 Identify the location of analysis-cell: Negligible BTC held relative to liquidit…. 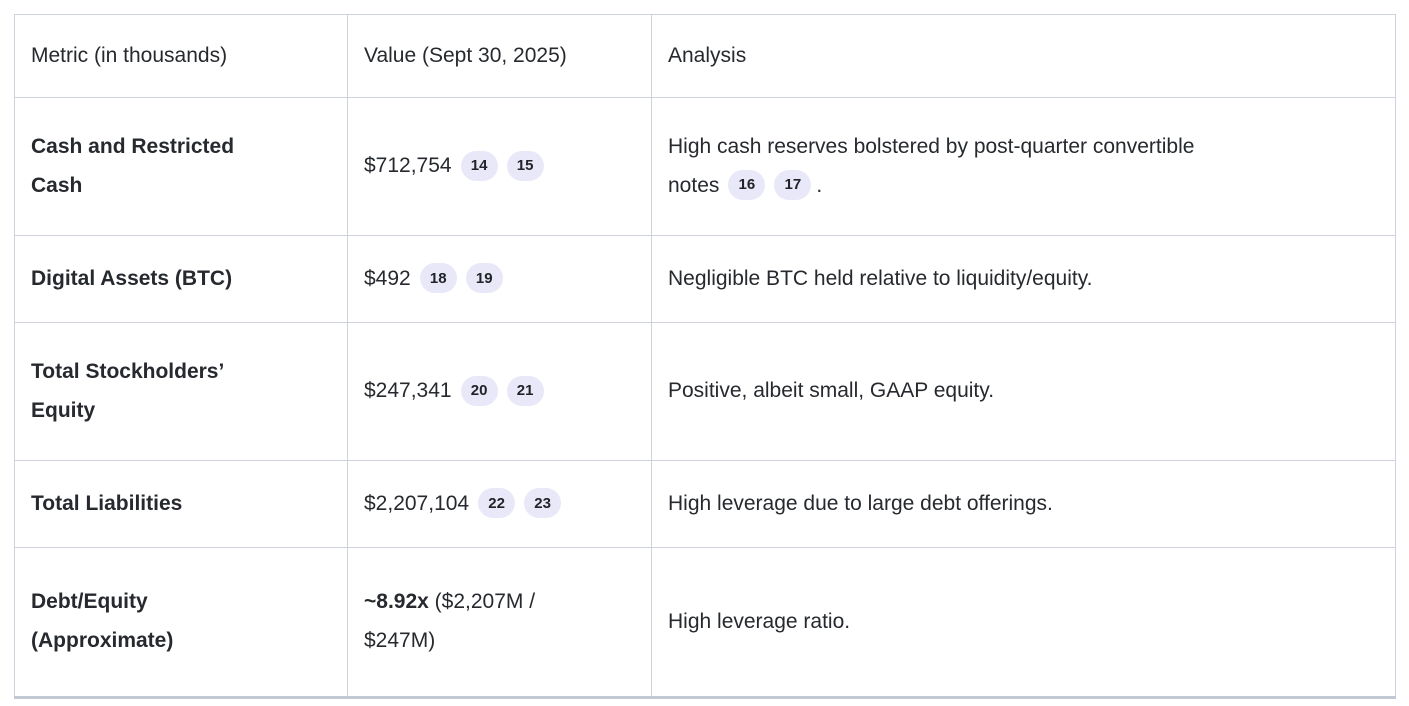
(1023, 279).